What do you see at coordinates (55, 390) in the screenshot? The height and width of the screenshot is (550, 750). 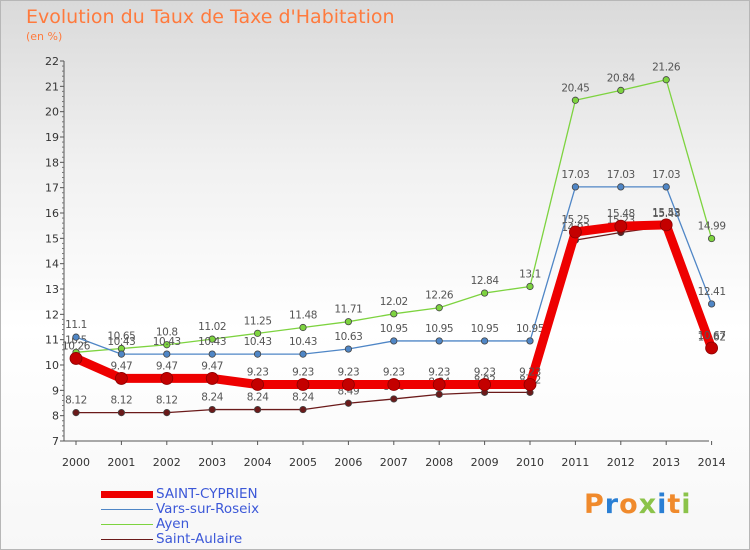 I see `y-tick-label: 9` at bounding box center [55, 390].